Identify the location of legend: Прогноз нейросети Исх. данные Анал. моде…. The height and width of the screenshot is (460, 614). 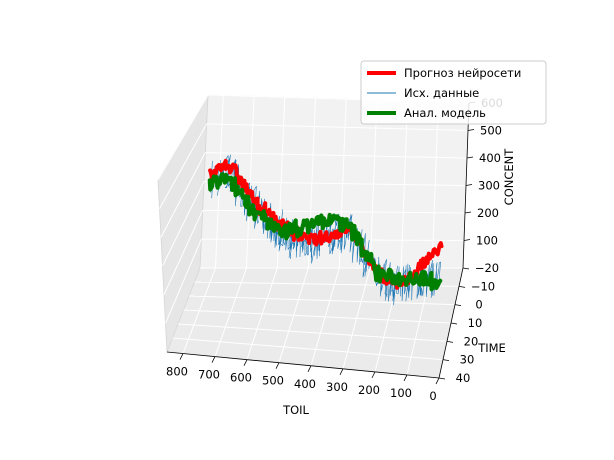
(453, 92).